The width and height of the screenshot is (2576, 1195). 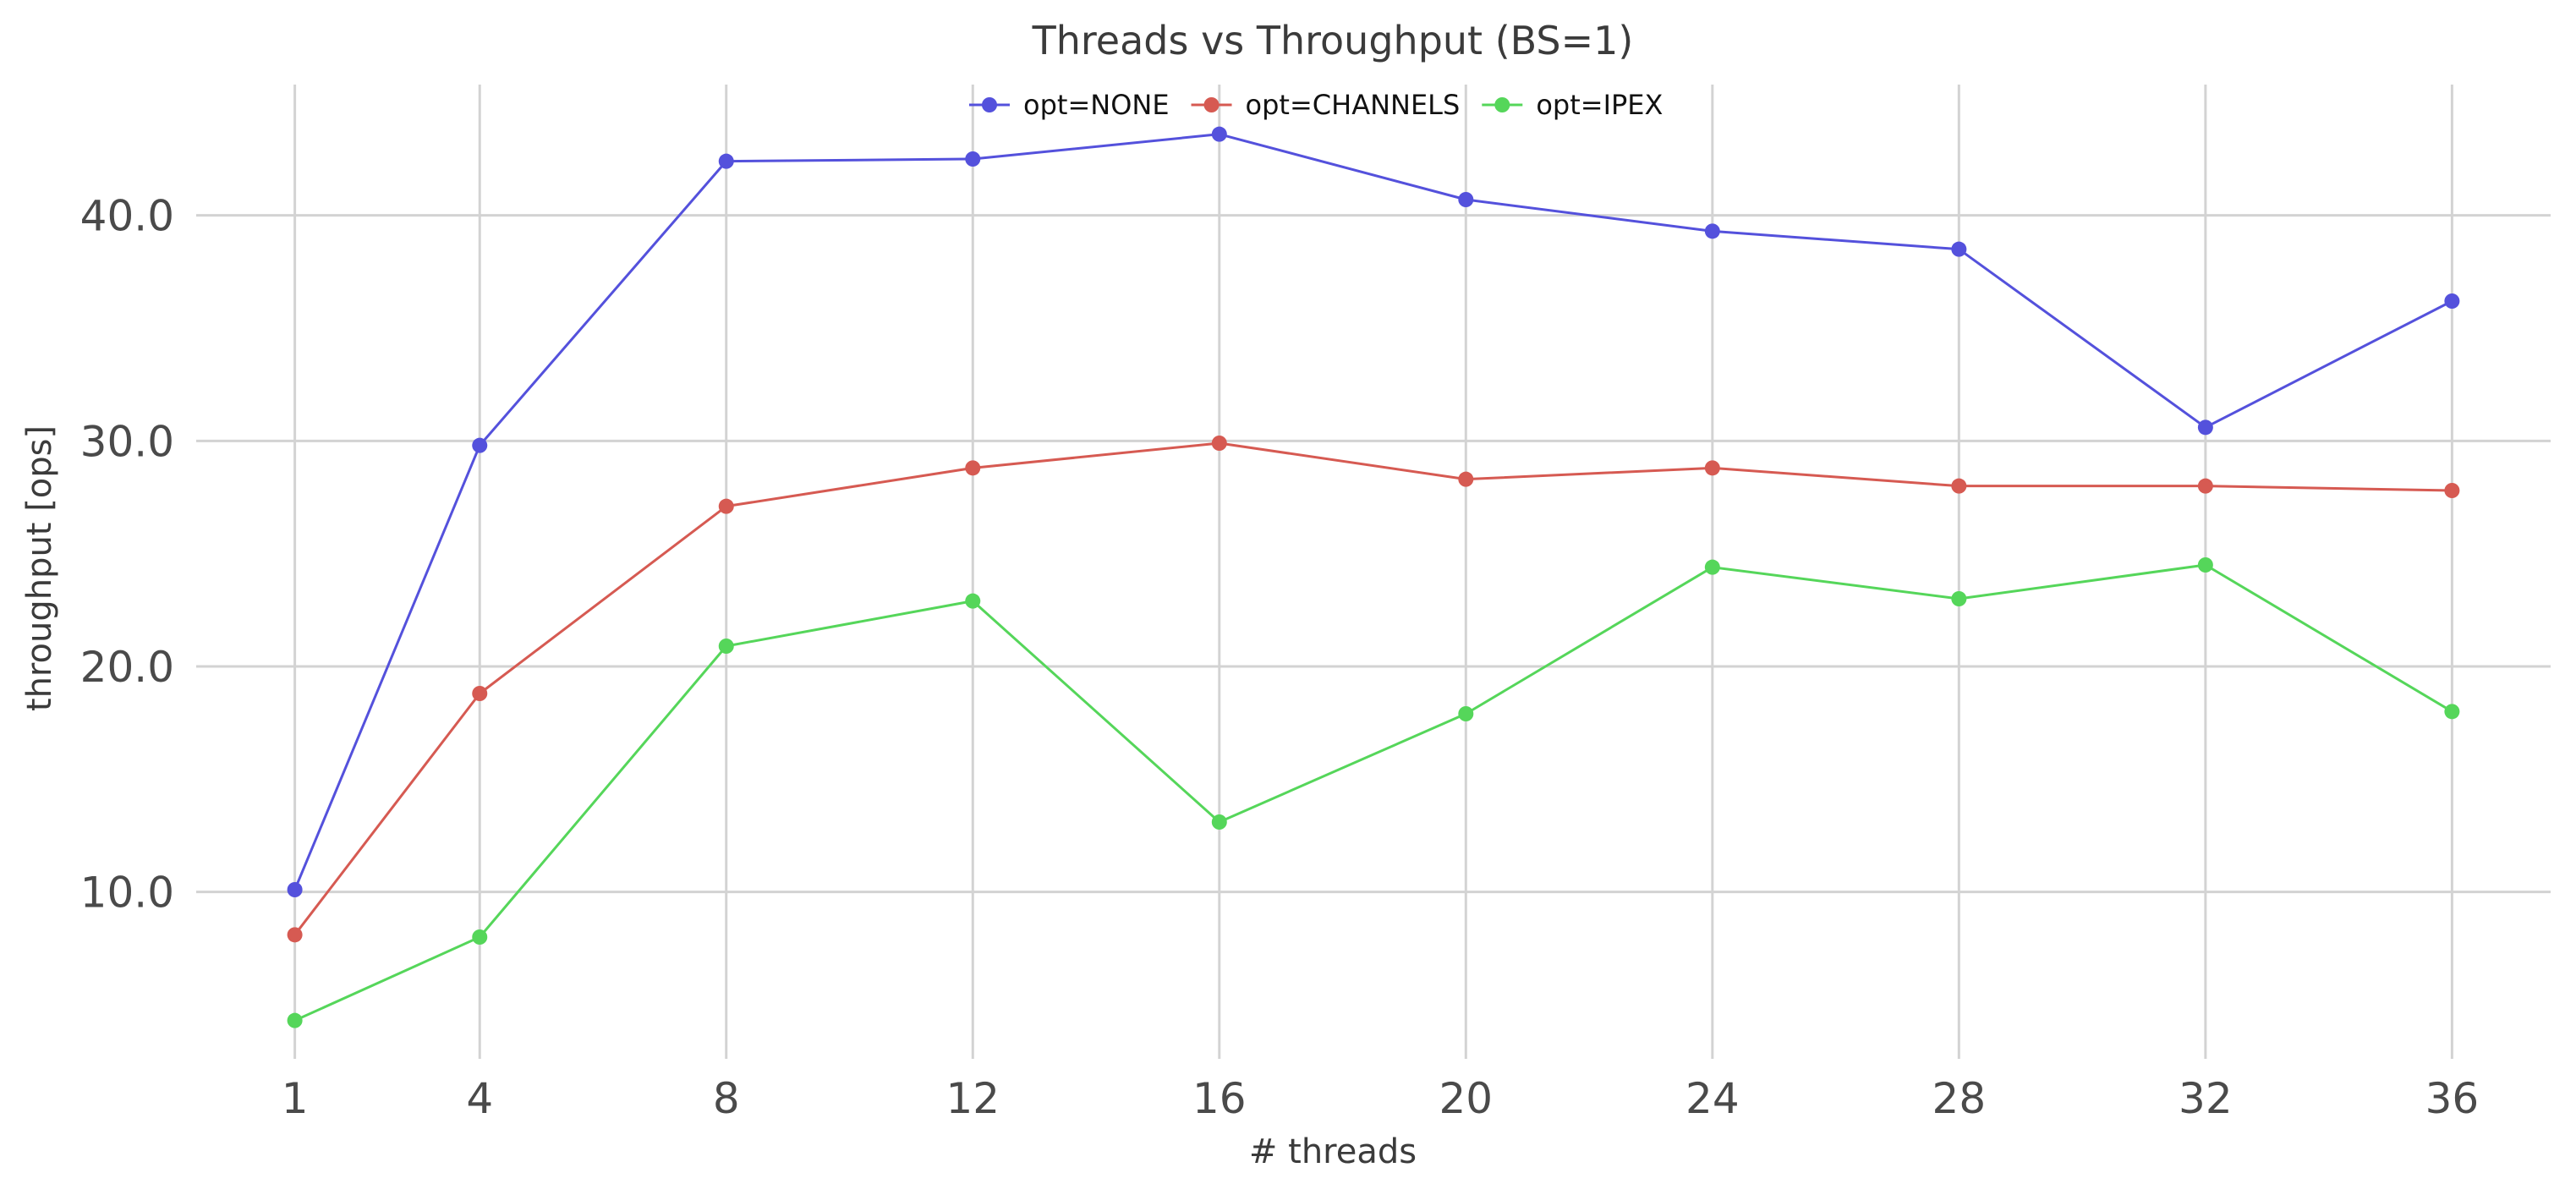 What do you see at coordinates (127, 216) in the screenshot?
I see `y-tick-label: 40.0` at bounding box center [127, 216].